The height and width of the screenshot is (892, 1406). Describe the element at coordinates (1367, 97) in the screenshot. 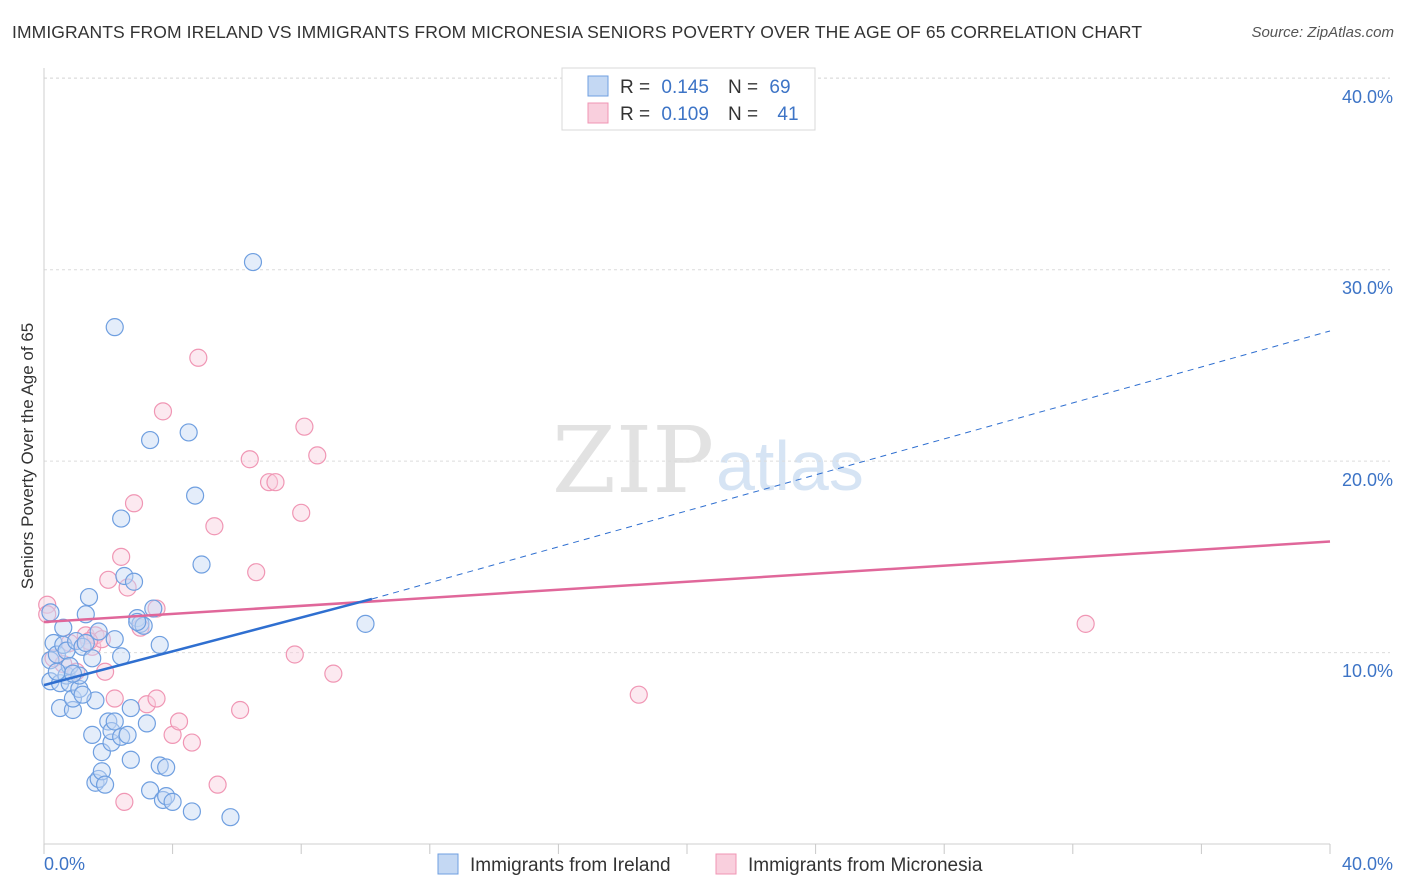

I see `y-tick-label: 40.0%` at that location.